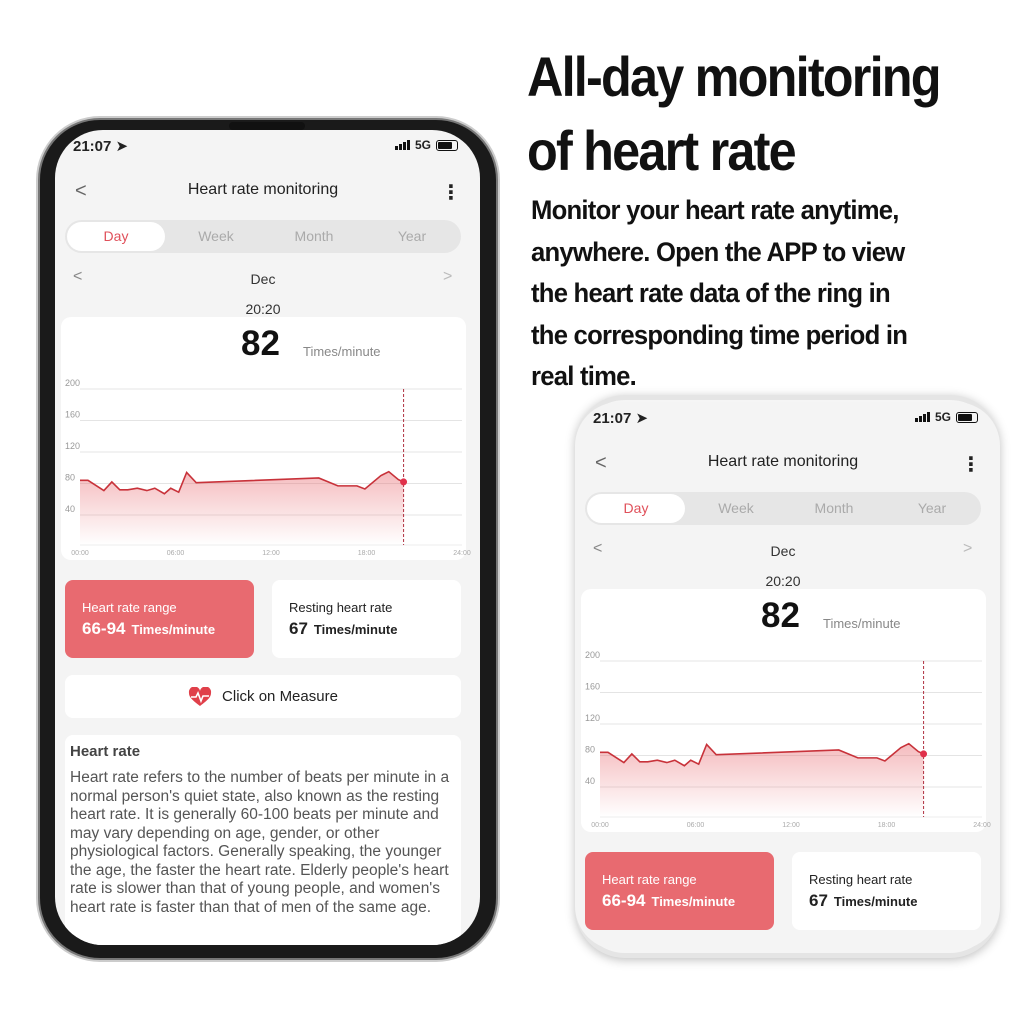 The image size is (1024, 1024). What do you see at coordinates (719, 334) in the screenshot?
I see `body-line: the corresponding time period in` at bounding box center [719, 334].